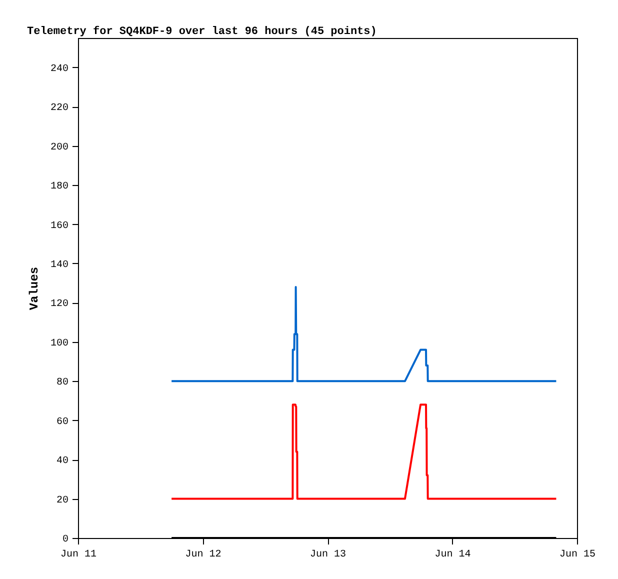 The height and width of the screenshot is (579, 618). What do you see at coordinates (62, 500) in the screenshot?
I see `y-tick-label: 20` at bounding box center [62, 500].